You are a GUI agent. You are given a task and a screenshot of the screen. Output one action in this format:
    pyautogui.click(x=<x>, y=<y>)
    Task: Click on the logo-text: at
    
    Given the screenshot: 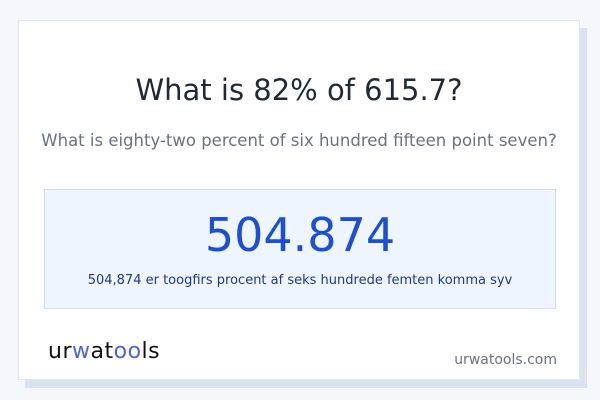 What is the action you would take?
    pyautogui.click(x=102, y=351)
    